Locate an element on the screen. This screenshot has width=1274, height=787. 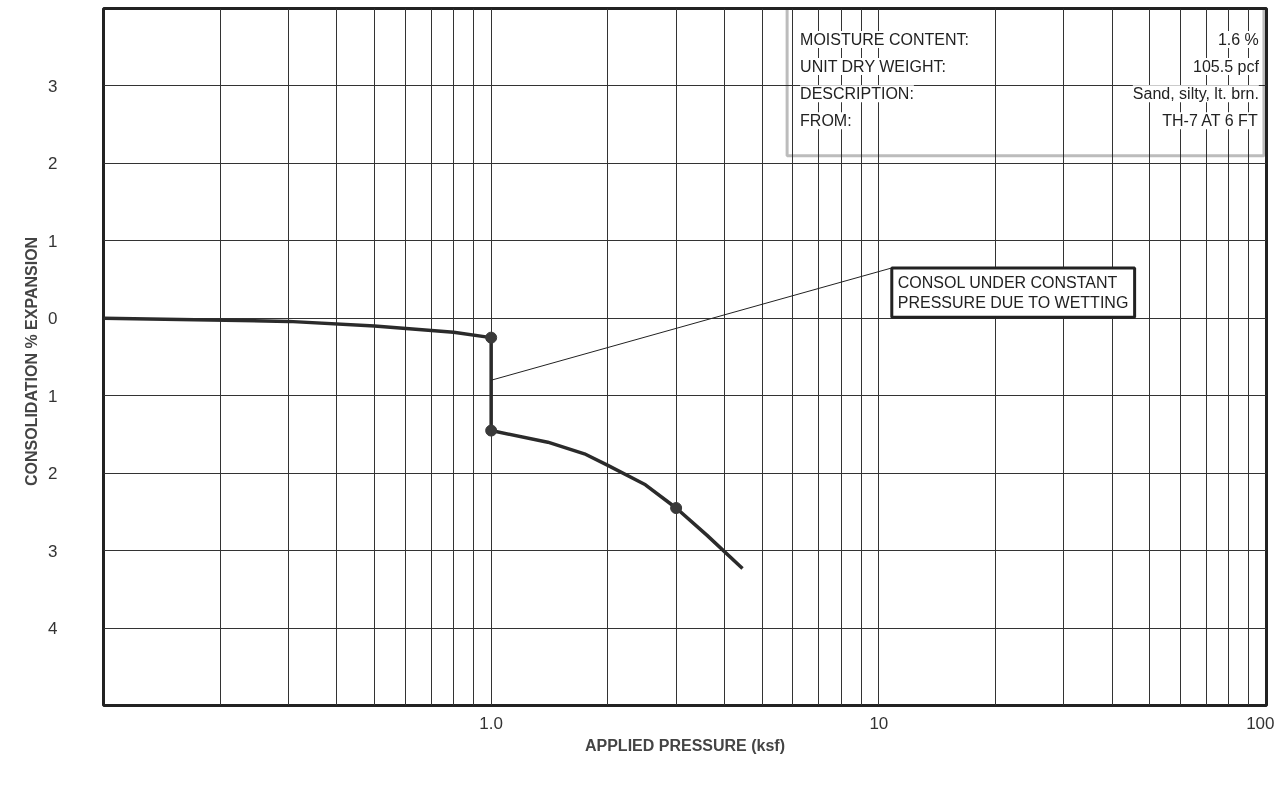
annotation: UNIT DRY WEIGHT: is located at coordinates (873, 67).